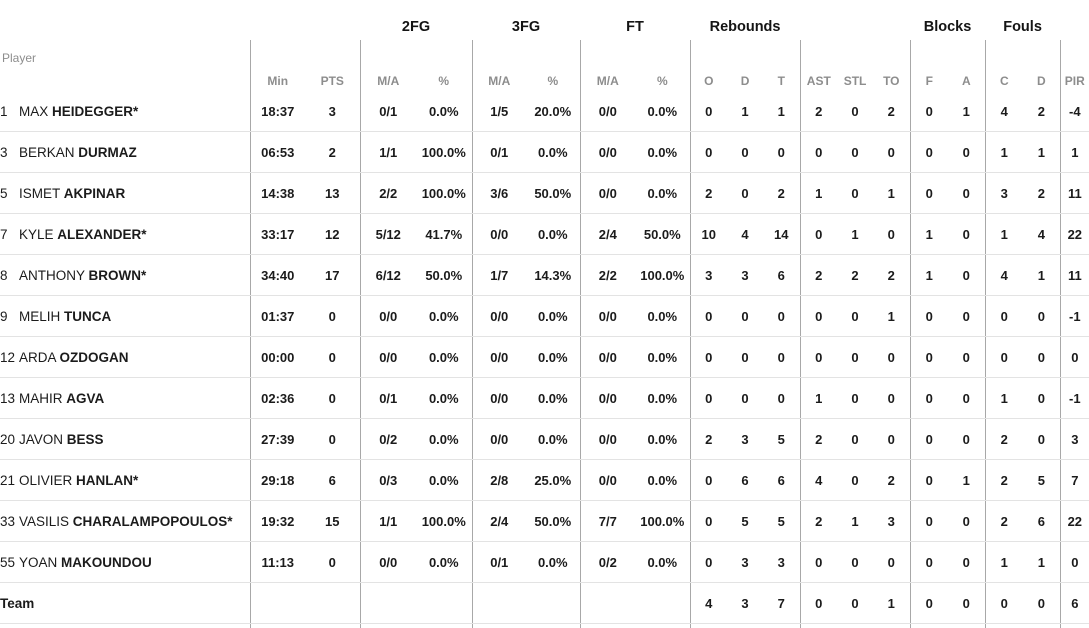 Image resolution: width=1089 pixels, height=628 pixels. What do you see at coordinates (782, 193) in the screenshot?
I see `stat-cell-reb-t: 2` at bounding box center [782, 193].